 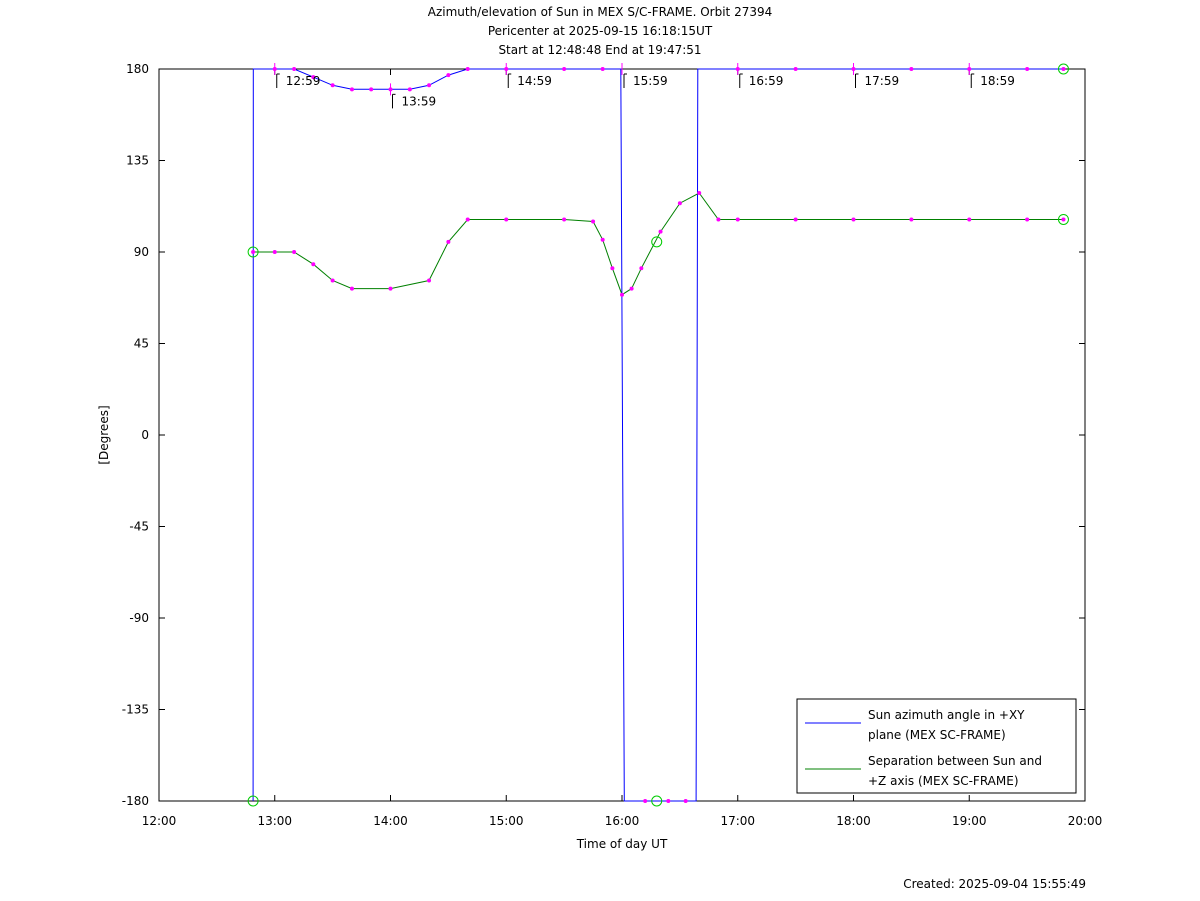 What do you see at coordinates (390, 821) in the screenshot?
I see `x-tick-label: 14:00` at bounding box center [390, 821].